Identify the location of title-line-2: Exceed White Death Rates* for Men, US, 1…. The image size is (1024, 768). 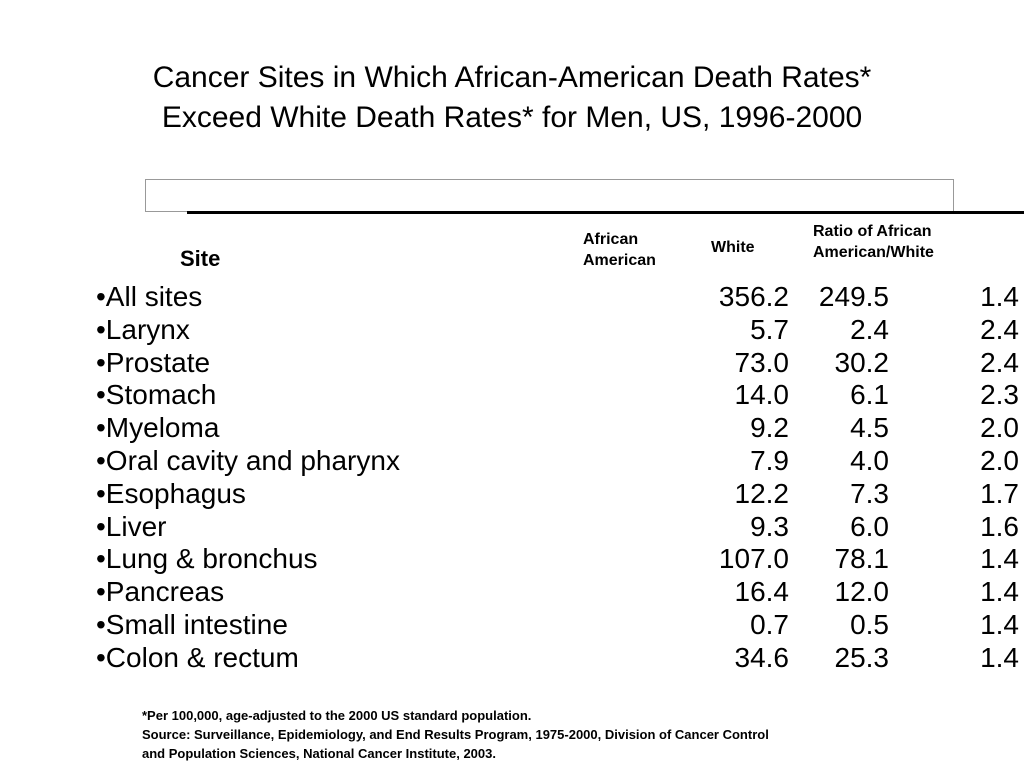
(512, 117).